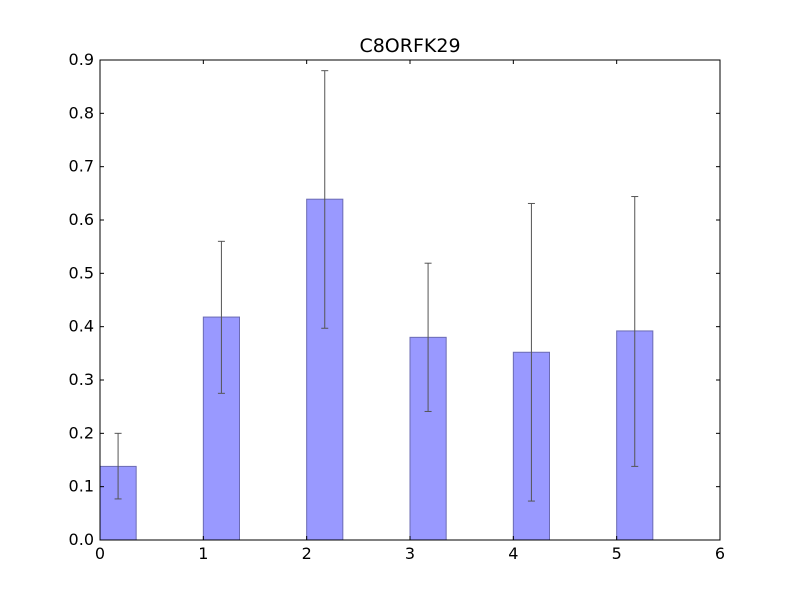 This screenshot has width=800, height=600. Describe the element at coordinates (100, 553) in the screenshot. I see `x-tick-label: 0` at that location.